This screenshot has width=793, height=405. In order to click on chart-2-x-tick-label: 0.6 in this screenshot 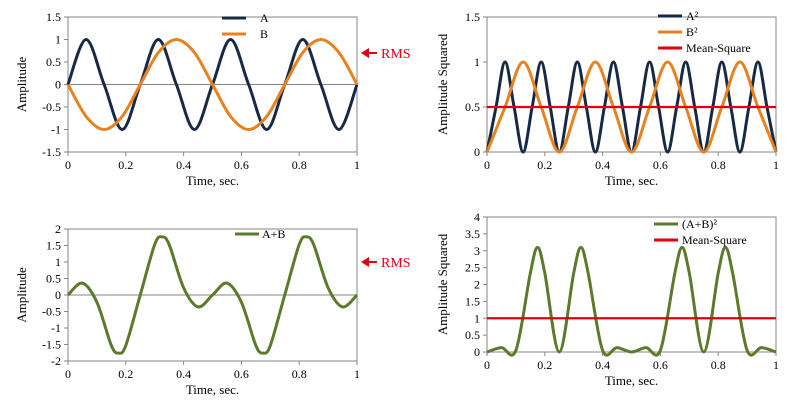, I will do `click(241, 374)`.